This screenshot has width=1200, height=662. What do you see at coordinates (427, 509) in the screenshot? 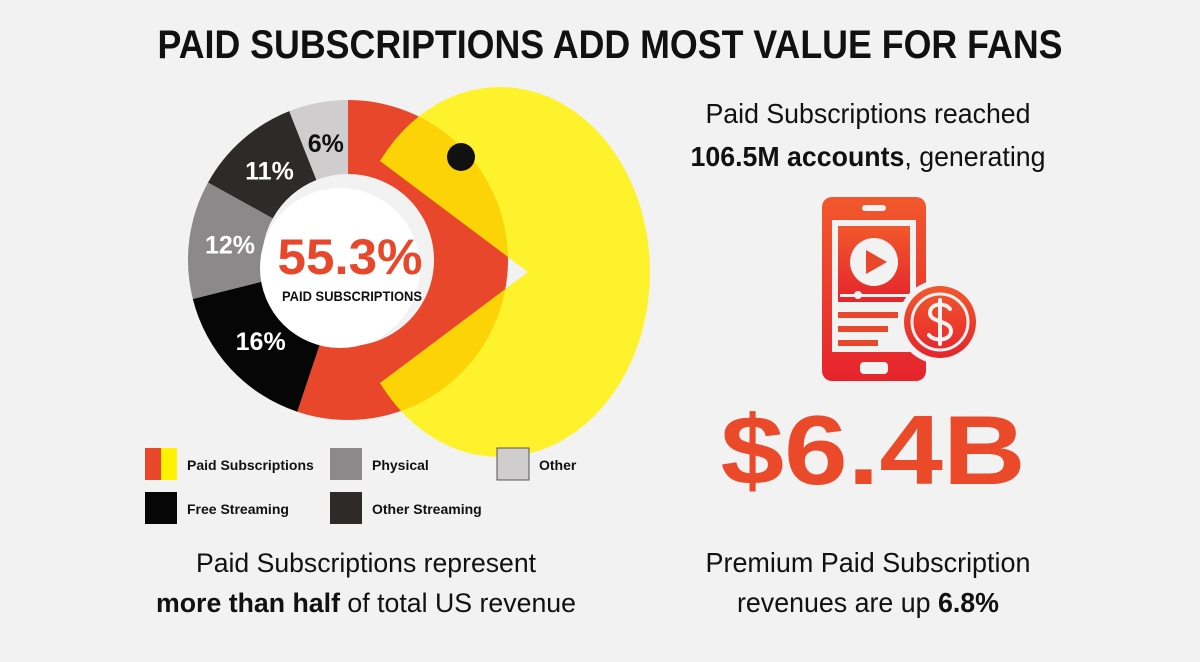
I see `legend-label: Other Streaming` at bounding box center [427, 509].